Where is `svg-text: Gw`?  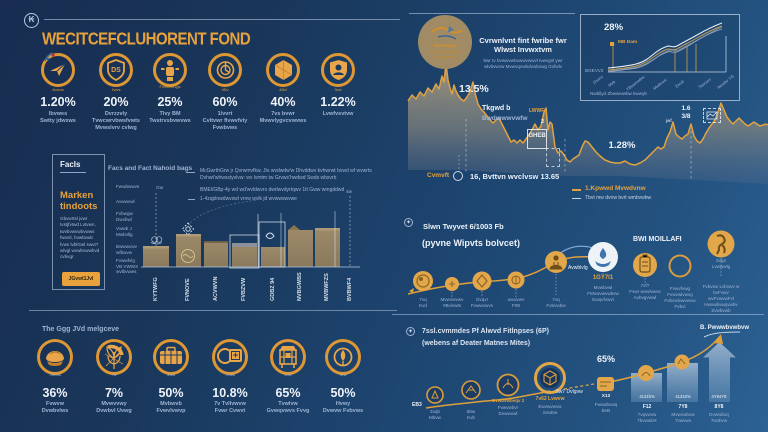 svg-text: Gw is located at coordinates (160, 188).